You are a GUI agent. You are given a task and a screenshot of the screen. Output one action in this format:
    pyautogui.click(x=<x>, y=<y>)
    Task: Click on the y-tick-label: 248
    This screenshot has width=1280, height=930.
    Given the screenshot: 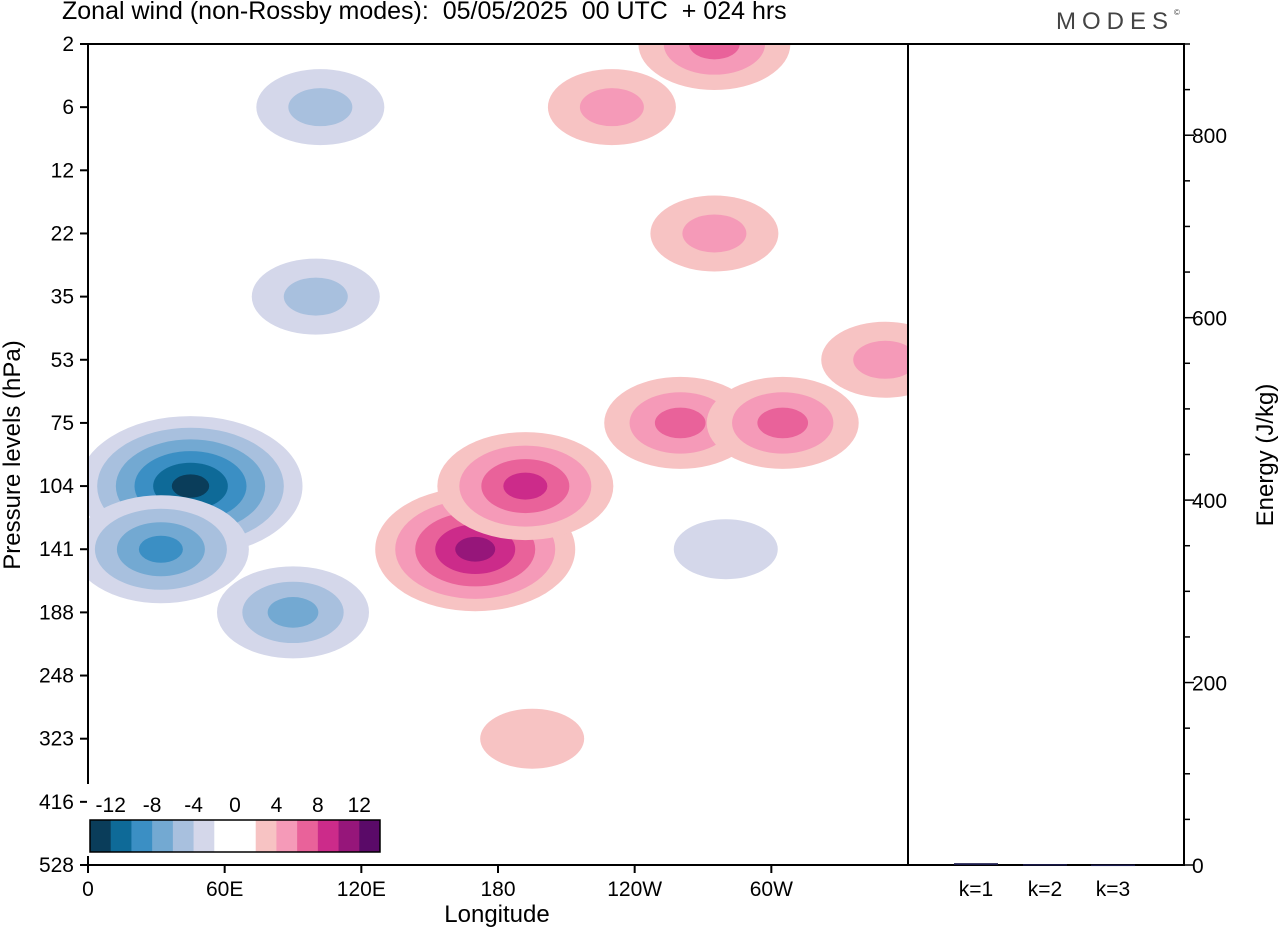 What is the action you would take?
    pyautogui.click(x=56, y=676)
    